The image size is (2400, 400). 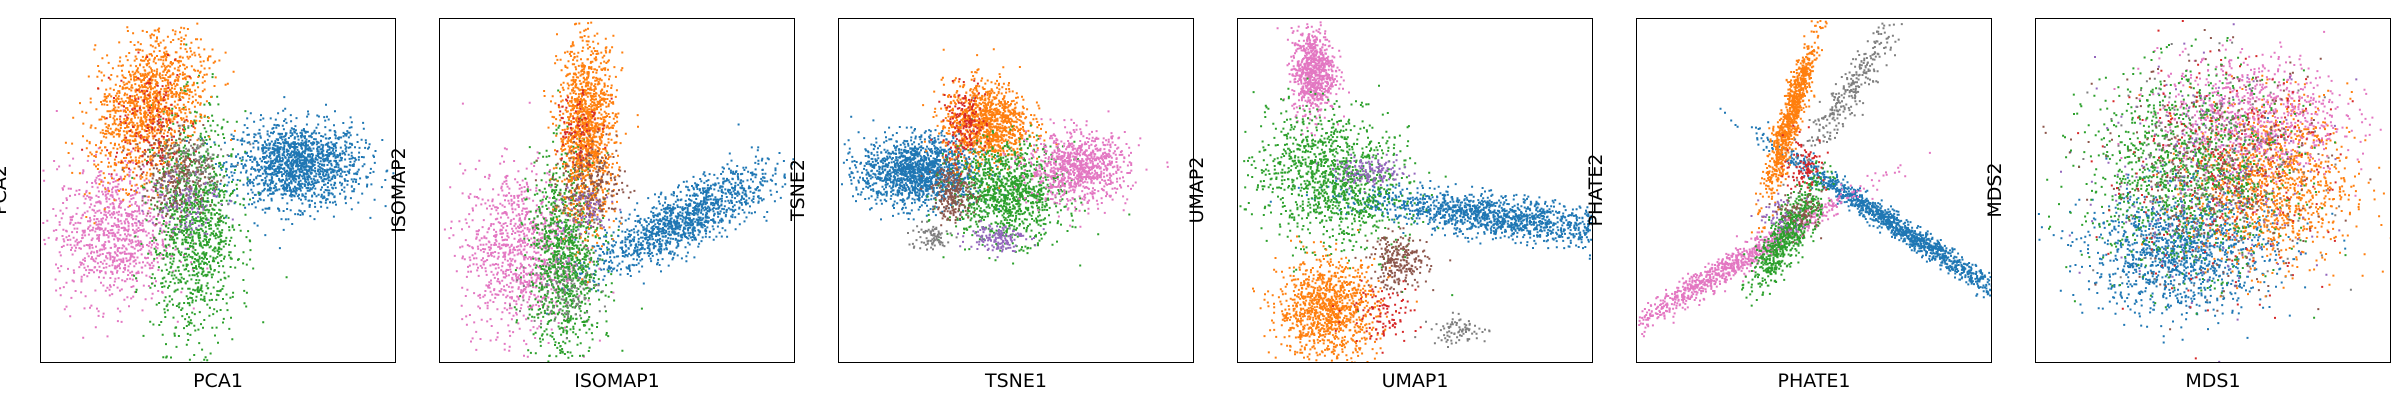 I want to click on x-axis-label: ISOMAP1, so click(x=617, y=381).